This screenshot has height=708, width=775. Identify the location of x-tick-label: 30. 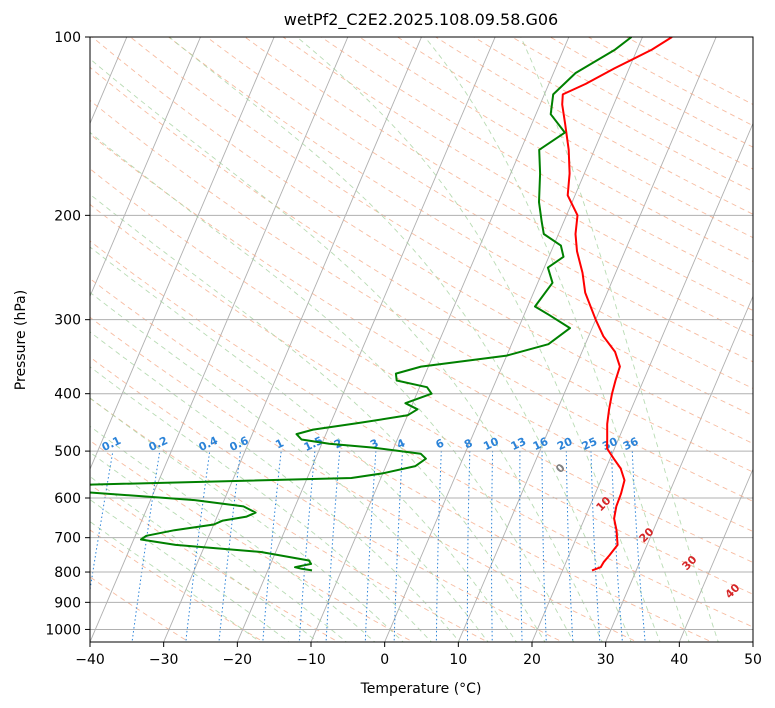
(606, 660).